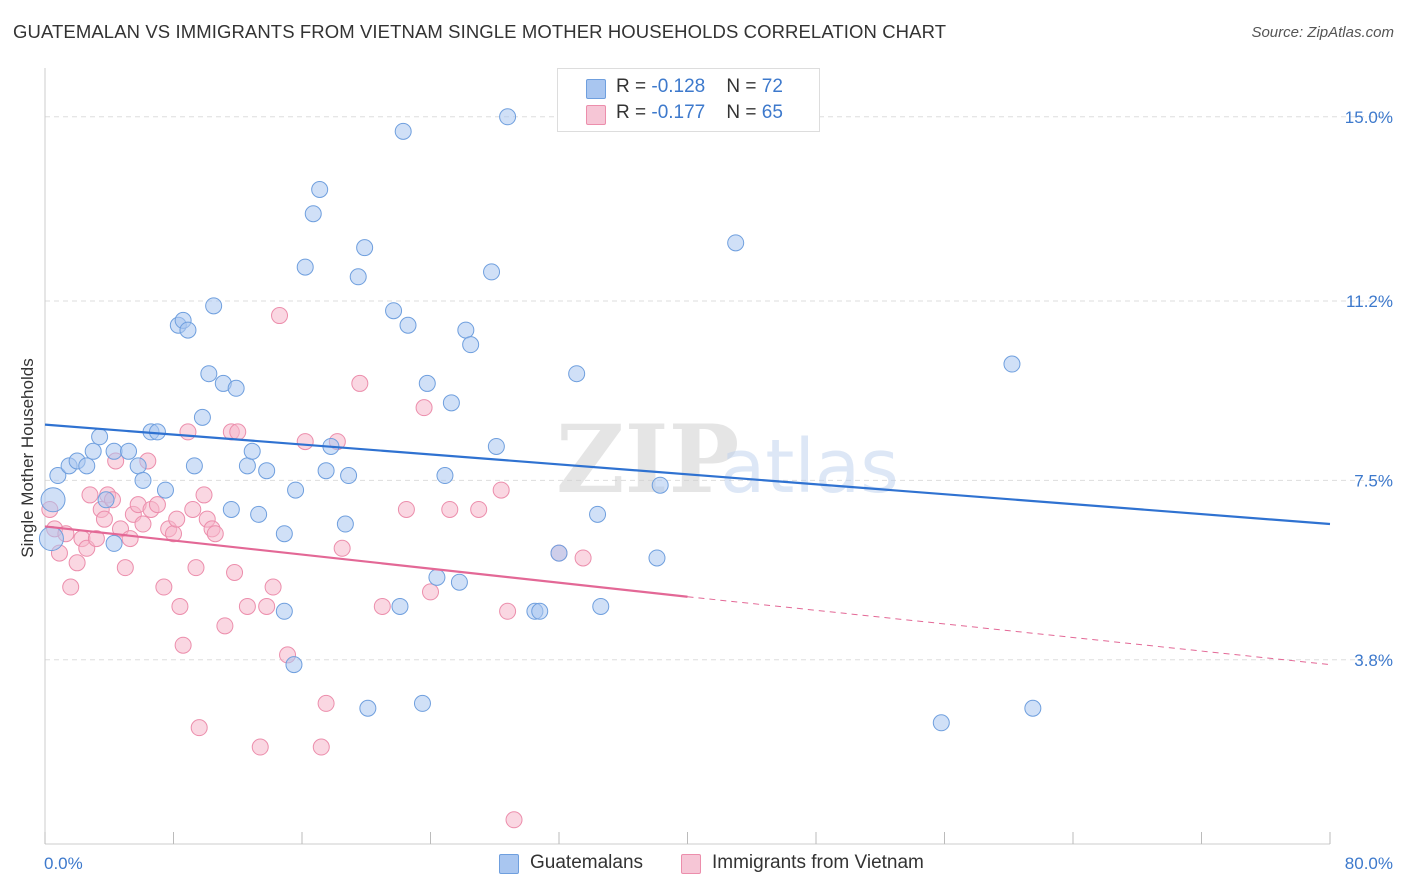 This screenshot has width=1406, height=892. What do you see at coordinates (366, 561) in the screenshot?
I see `vietnam-trend-line` at bounding box center [366, 561].